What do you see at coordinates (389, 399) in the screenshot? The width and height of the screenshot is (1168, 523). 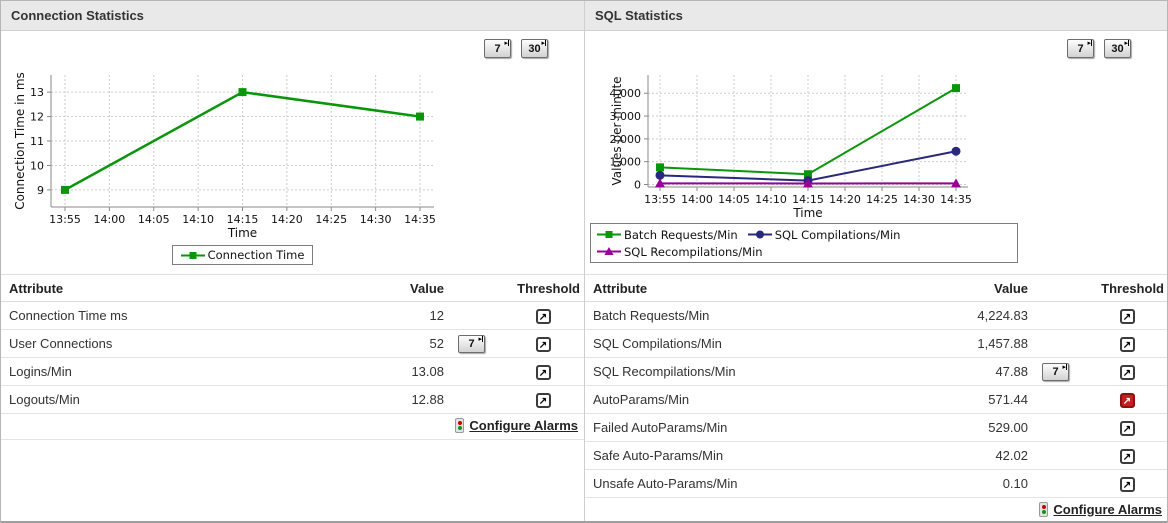 I see `value-cell: 12.88` at bounding box center [389, 399].